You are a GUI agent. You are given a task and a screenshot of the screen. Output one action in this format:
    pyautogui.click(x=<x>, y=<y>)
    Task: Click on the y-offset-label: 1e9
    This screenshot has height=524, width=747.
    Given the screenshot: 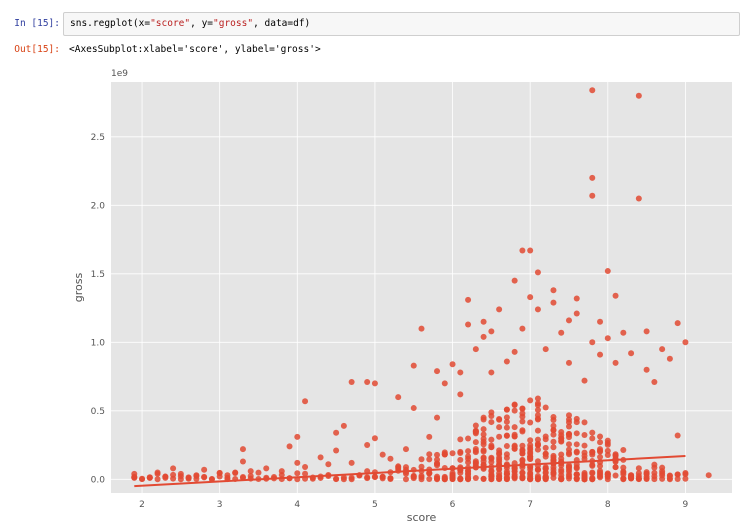 What is the action you would take?
    pyautogui.click(x=119, y=74)
    